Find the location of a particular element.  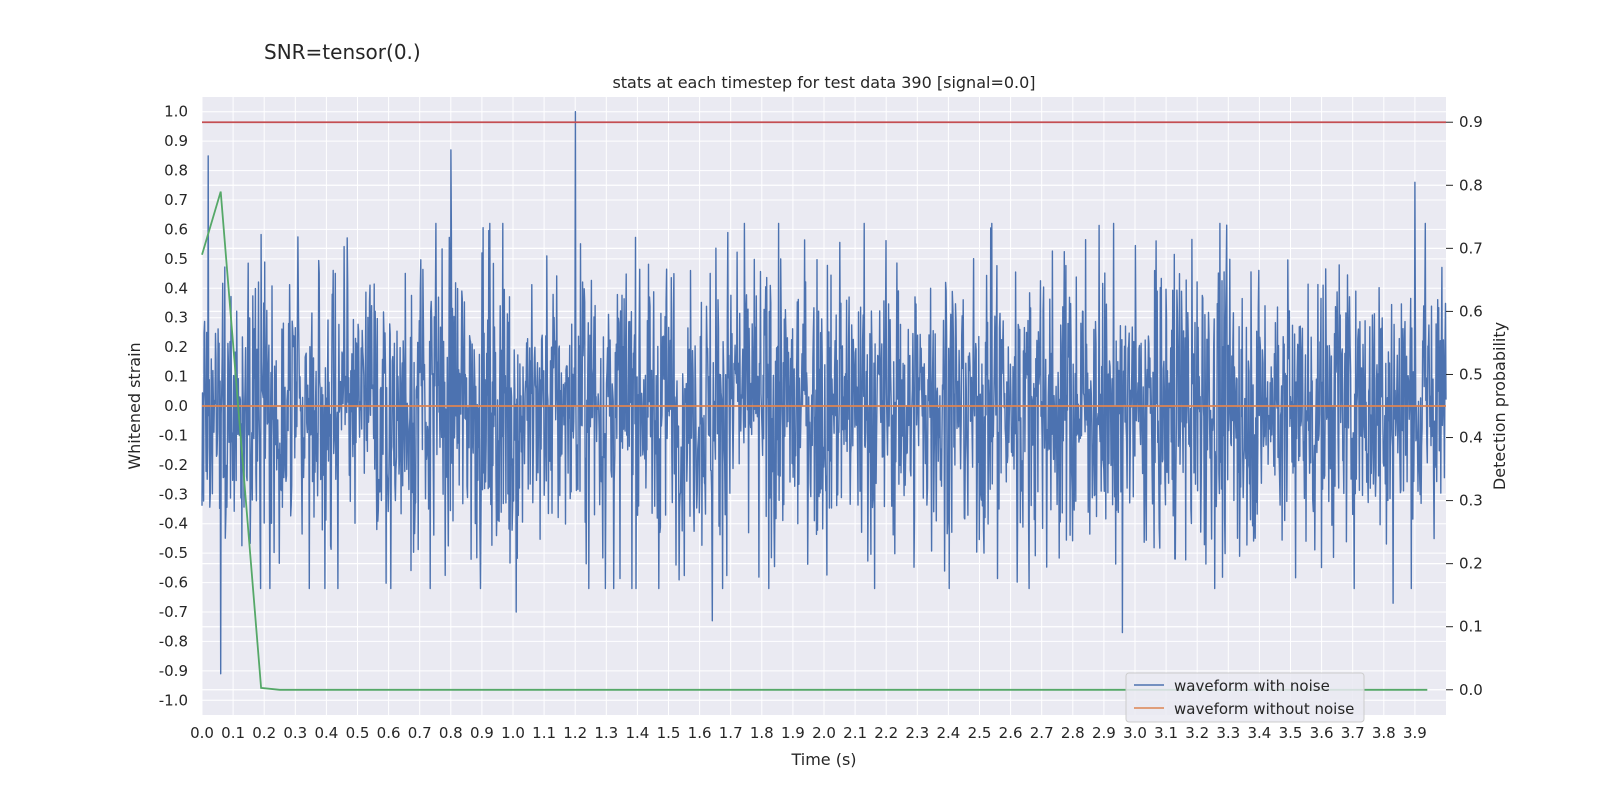

x-tick-label: 3.4 is located at coordinates (1259, 733).